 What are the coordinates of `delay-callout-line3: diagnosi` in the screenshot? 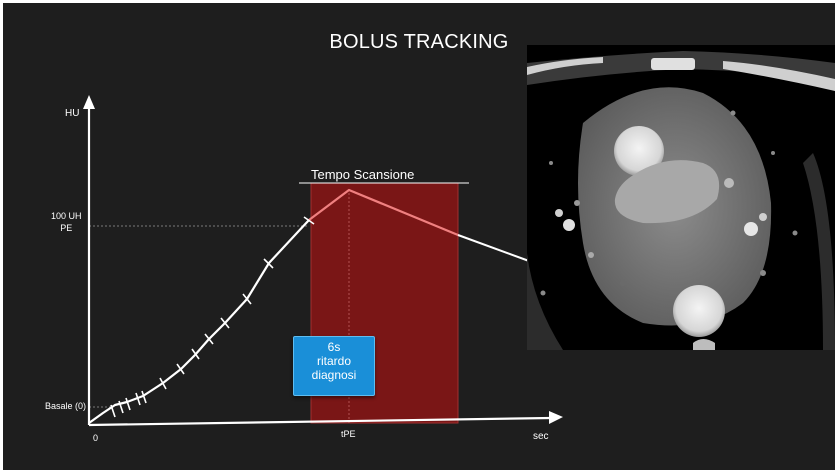 It's located at (334, 375).